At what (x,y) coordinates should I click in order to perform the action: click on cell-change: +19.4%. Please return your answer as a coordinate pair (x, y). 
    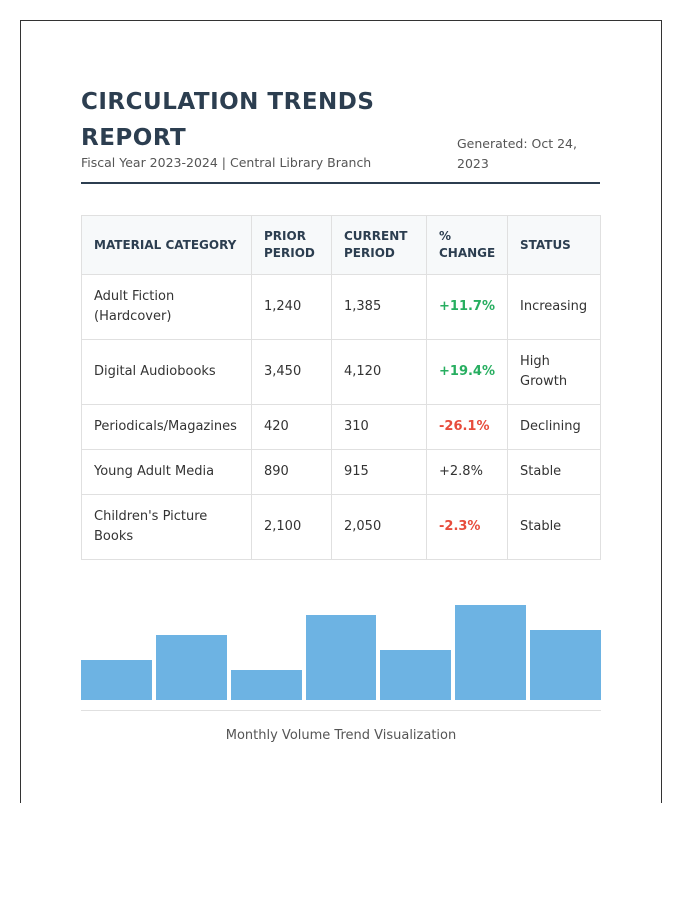
    Looking at the image, I should click on (467, 372).